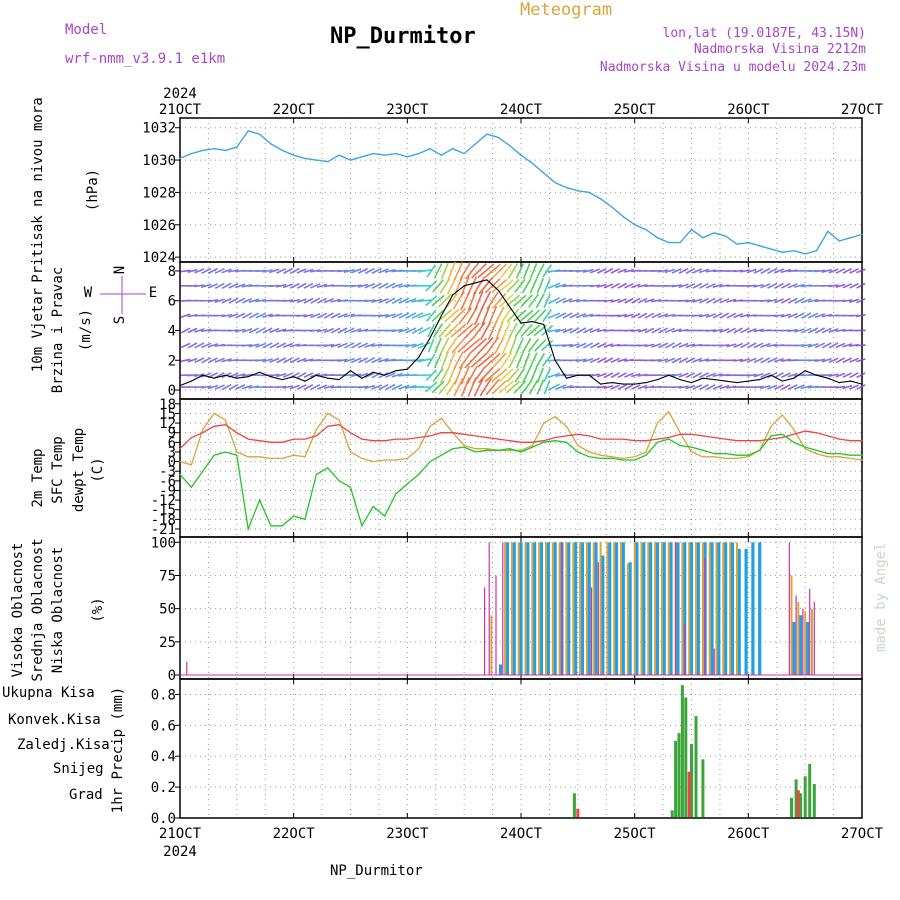 The width and height of the screenshot is (900, 900). I want to click on x-tick-bottom-26OCT: 26OCT, so click(748, 834).